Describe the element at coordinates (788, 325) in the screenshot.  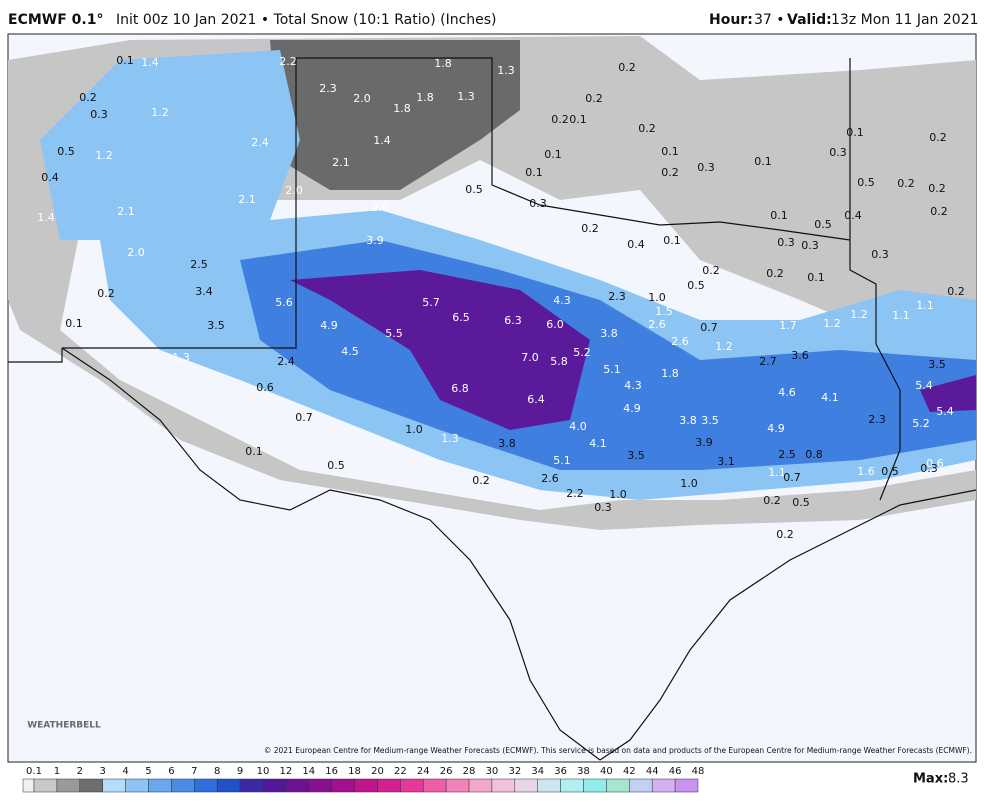
I see `snow-label: 1.7` at that location.